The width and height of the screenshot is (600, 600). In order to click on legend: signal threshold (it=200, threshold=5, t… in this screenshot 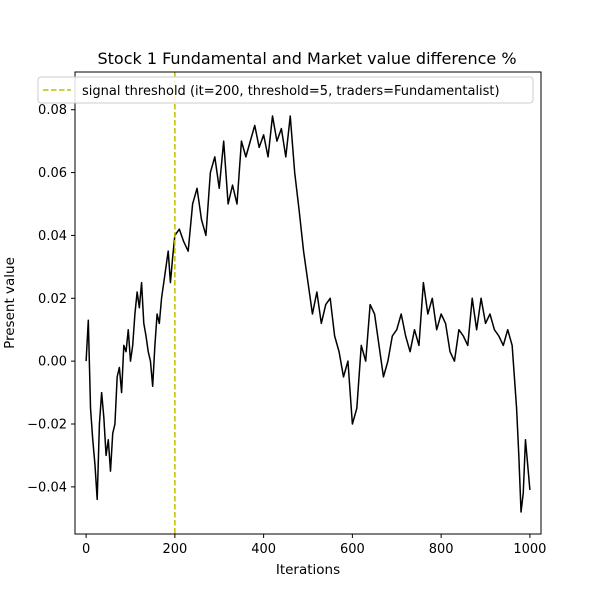, I will do `click(285, 90)`.